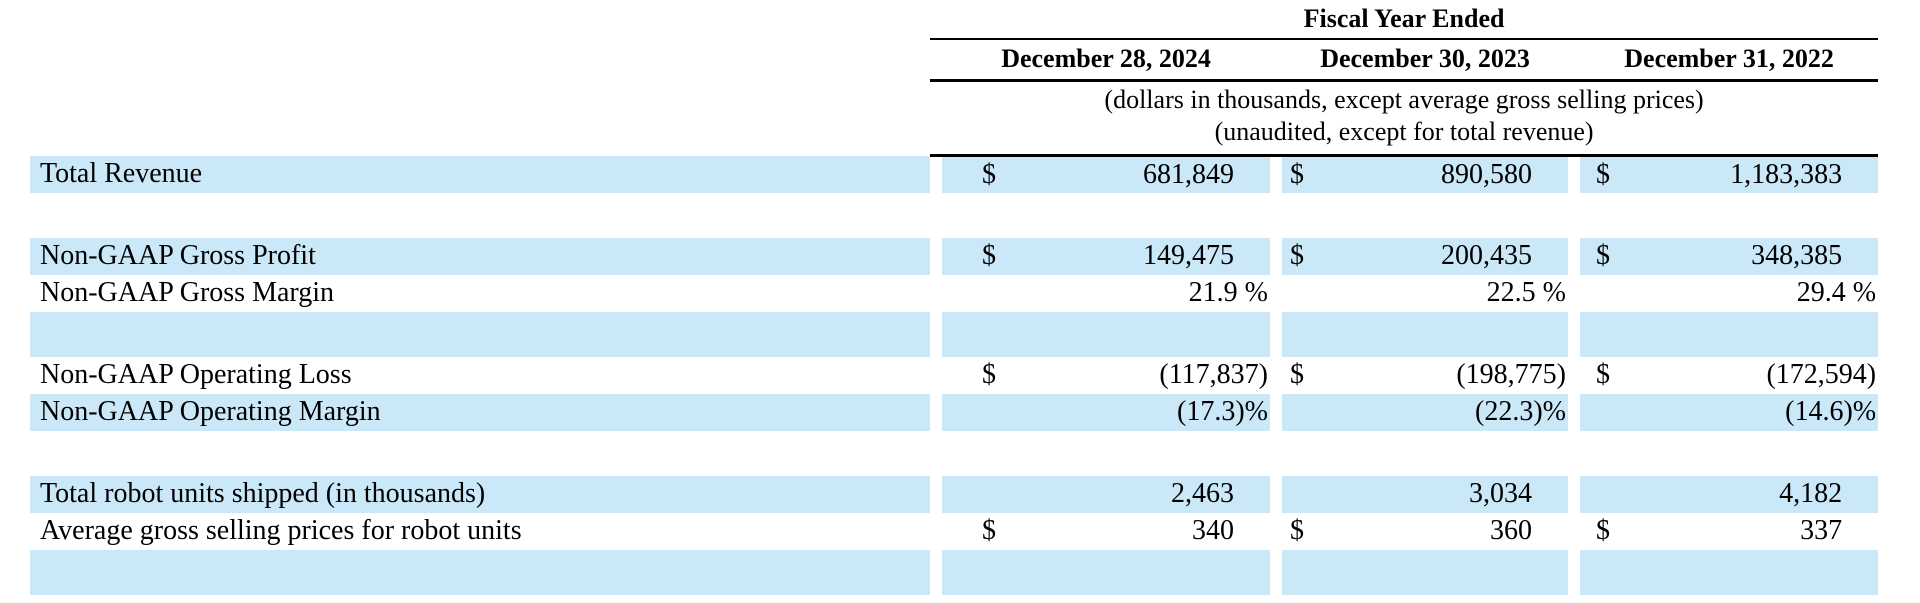 The height and width of the screenshot is (603, 1920). What do you see at coordinates (480, 174) in the screenshot?
I see `row-label: Total Revenue` at bounding box center [480, 174].